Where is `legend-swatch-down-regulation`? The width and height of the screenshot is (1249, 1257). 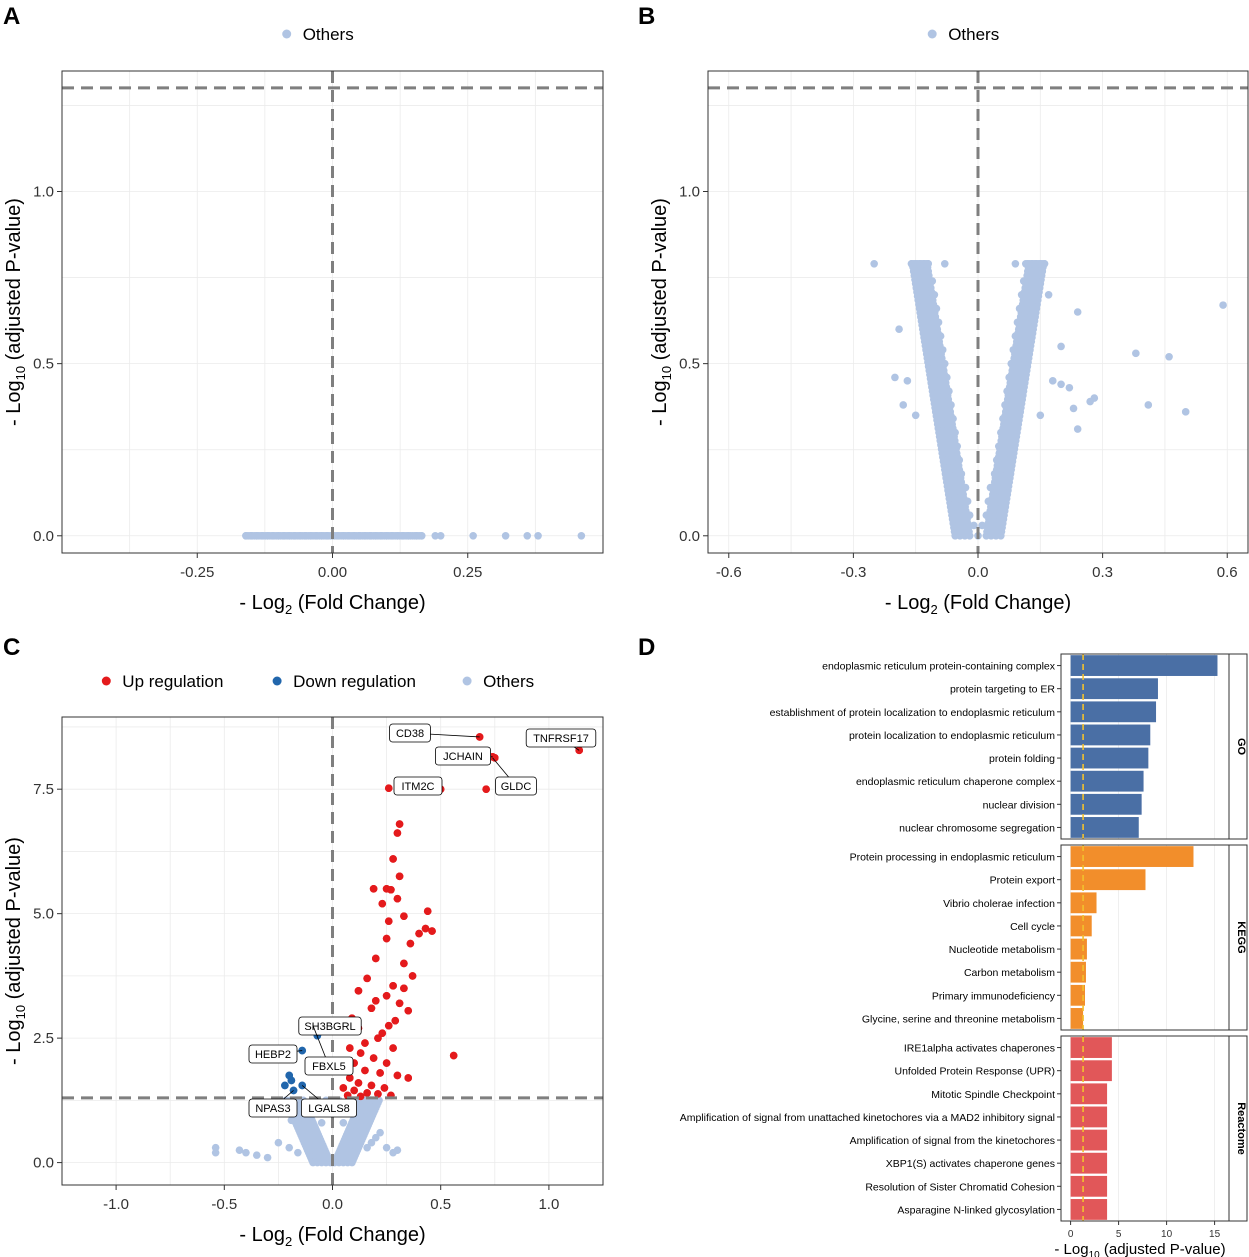 legend-swatch-down-regulation is located at coordinates (277, 681).